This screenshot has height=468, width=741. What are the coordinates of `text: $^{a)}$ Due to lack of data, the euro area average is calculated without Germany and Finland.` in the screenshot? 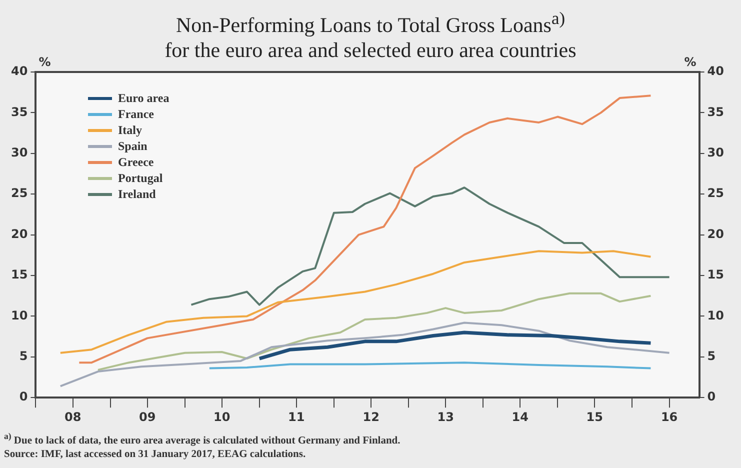 It's located at (202, 439).